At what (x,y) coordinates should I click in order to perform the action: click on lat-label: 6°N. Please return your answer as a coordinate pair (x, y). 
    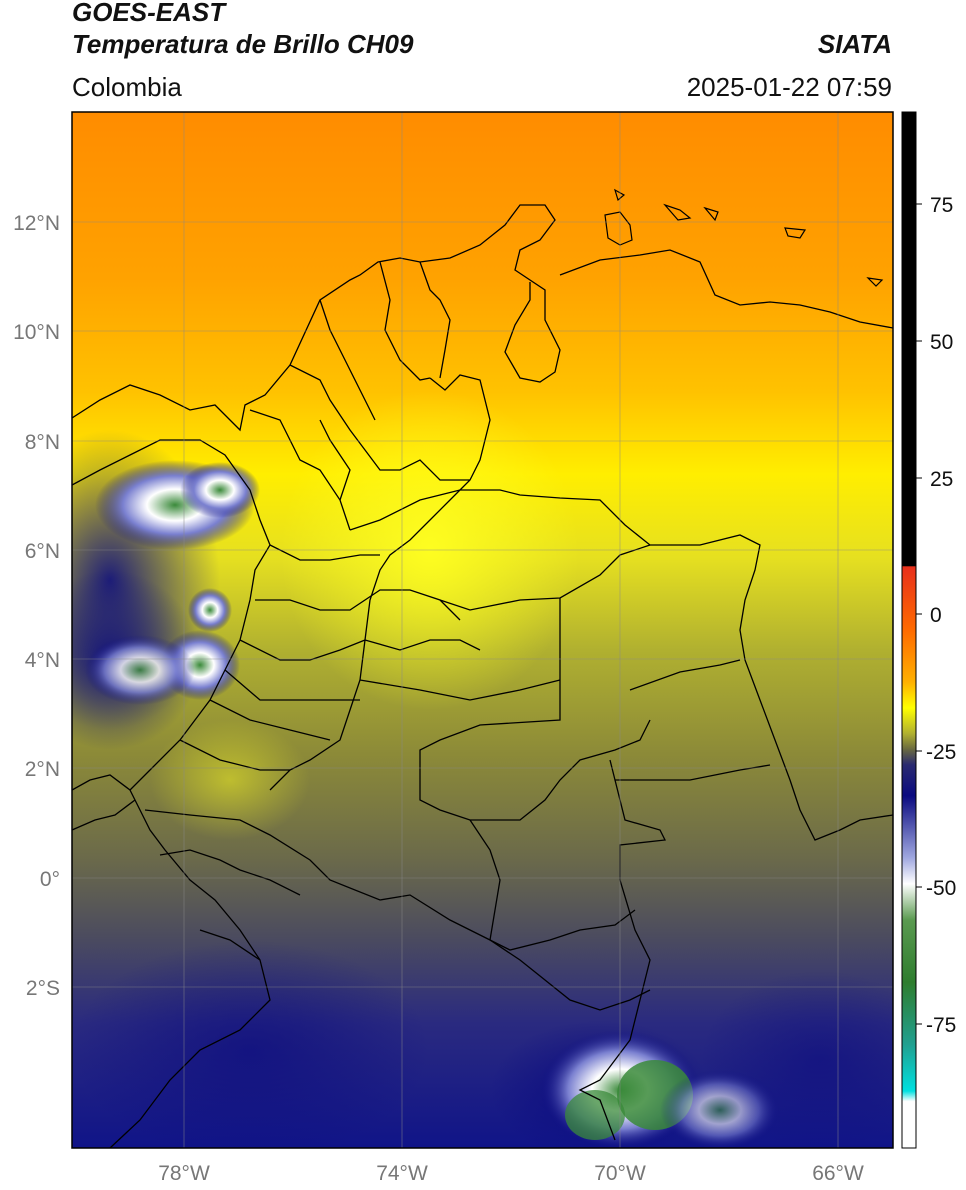
    Looking at the image, I should click on (42, 551).